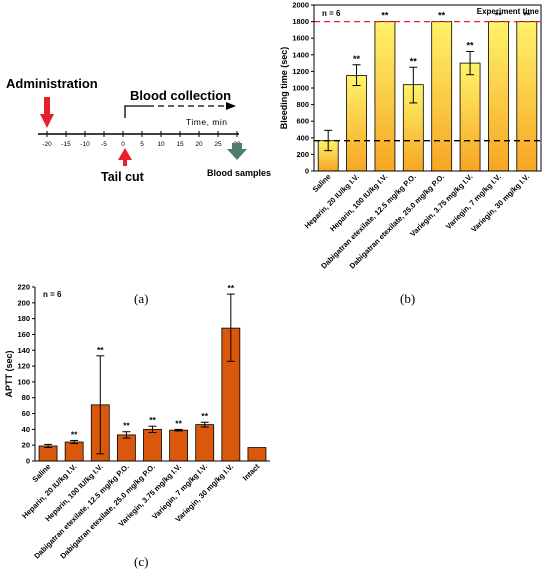 The height and width of the screenshot is (572, 550). I want to click on time-tick-label: 5, so click(142, 144).